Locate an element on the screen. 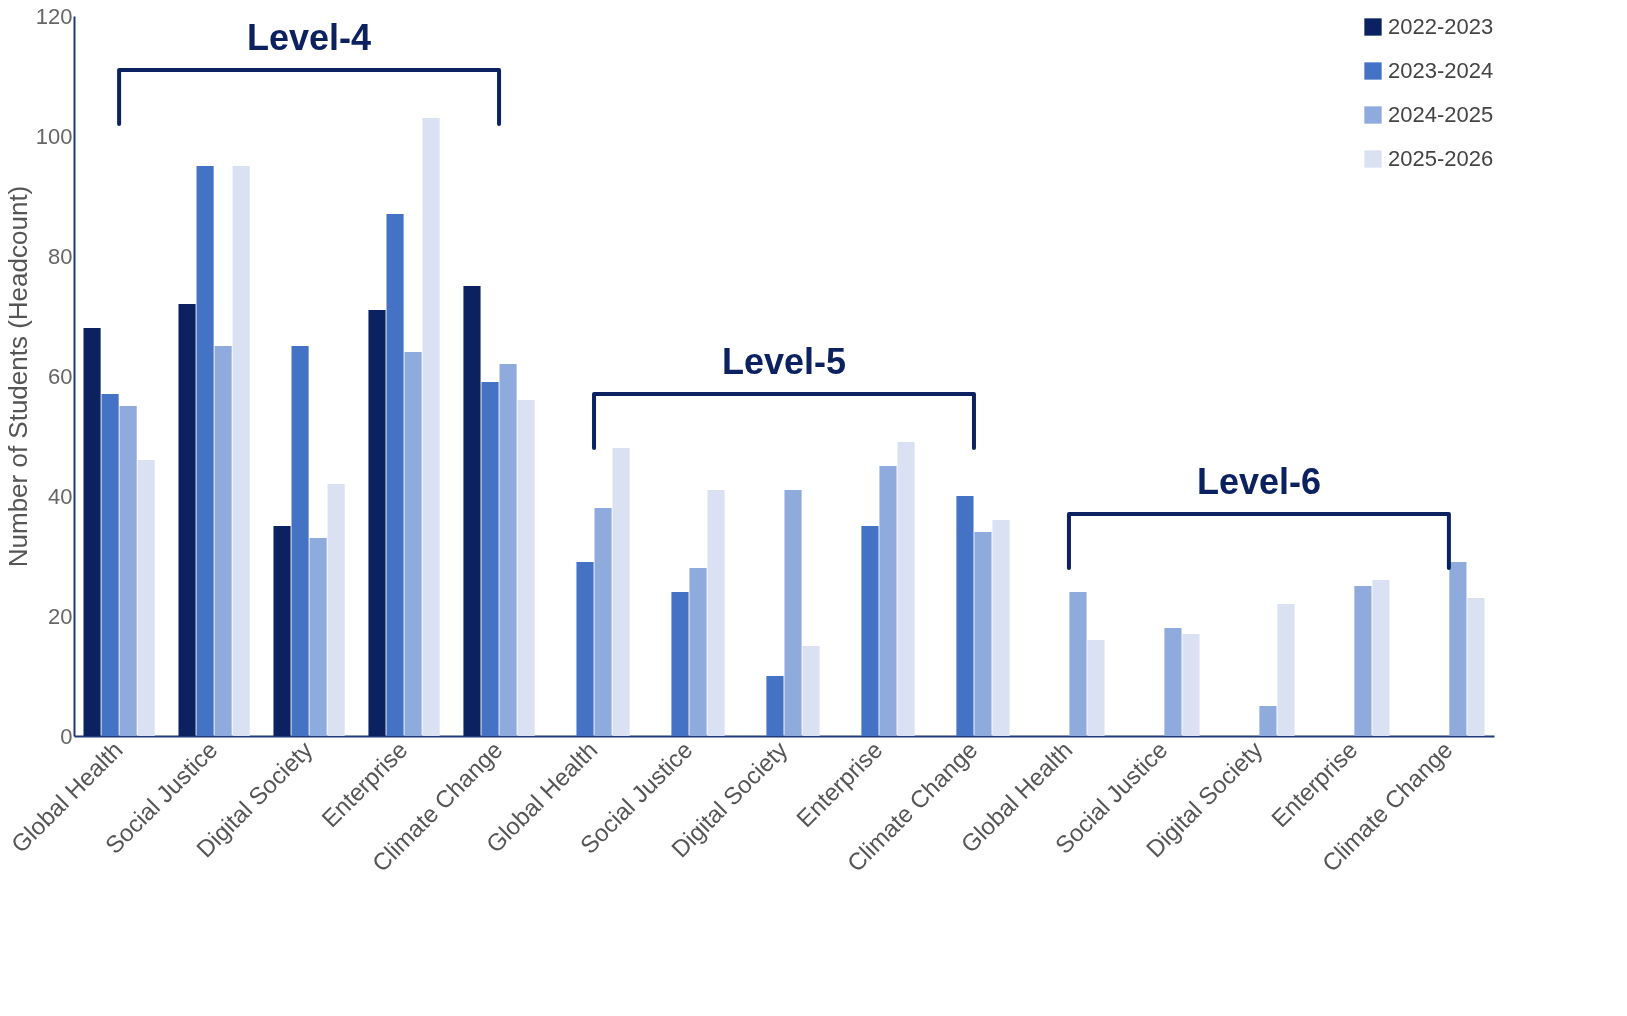 This screenshot has height=1016, width=1627. y-axis-title: Number of Students (Headcount) is located at coordinates (17, 376).